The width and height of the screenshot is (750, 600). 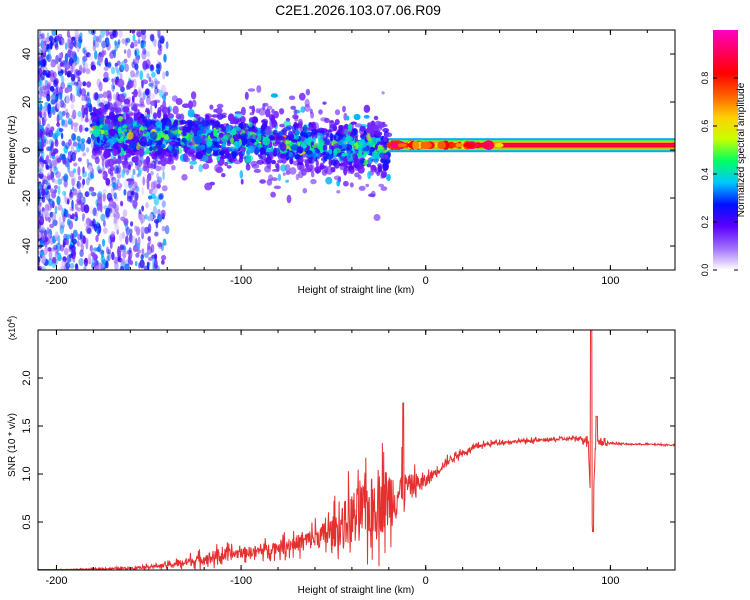 What do you see at coordinates (705, 270) in the screenshot?
I see `axis-tick-label: 0.0` at bounding box center [705, 270].